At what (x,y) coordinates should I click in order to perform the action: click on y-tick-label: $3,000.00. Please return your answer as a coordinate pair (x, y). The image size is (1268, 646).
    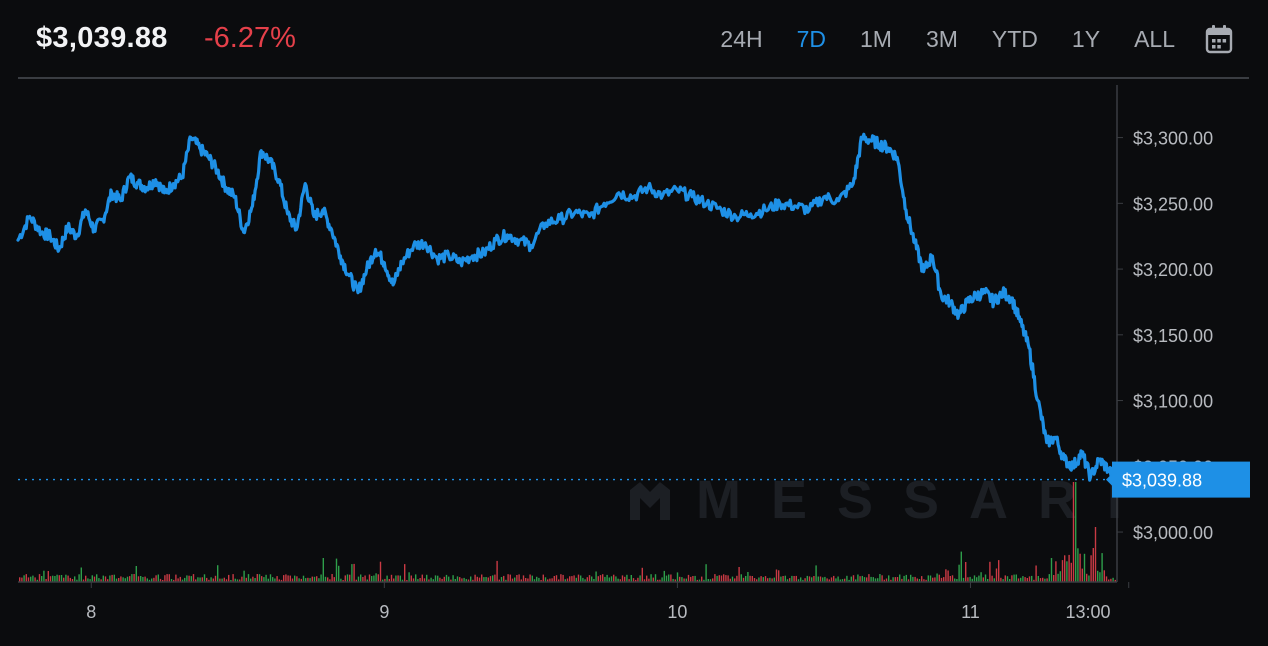
    Looking at the image, I should click on (1173, 533).